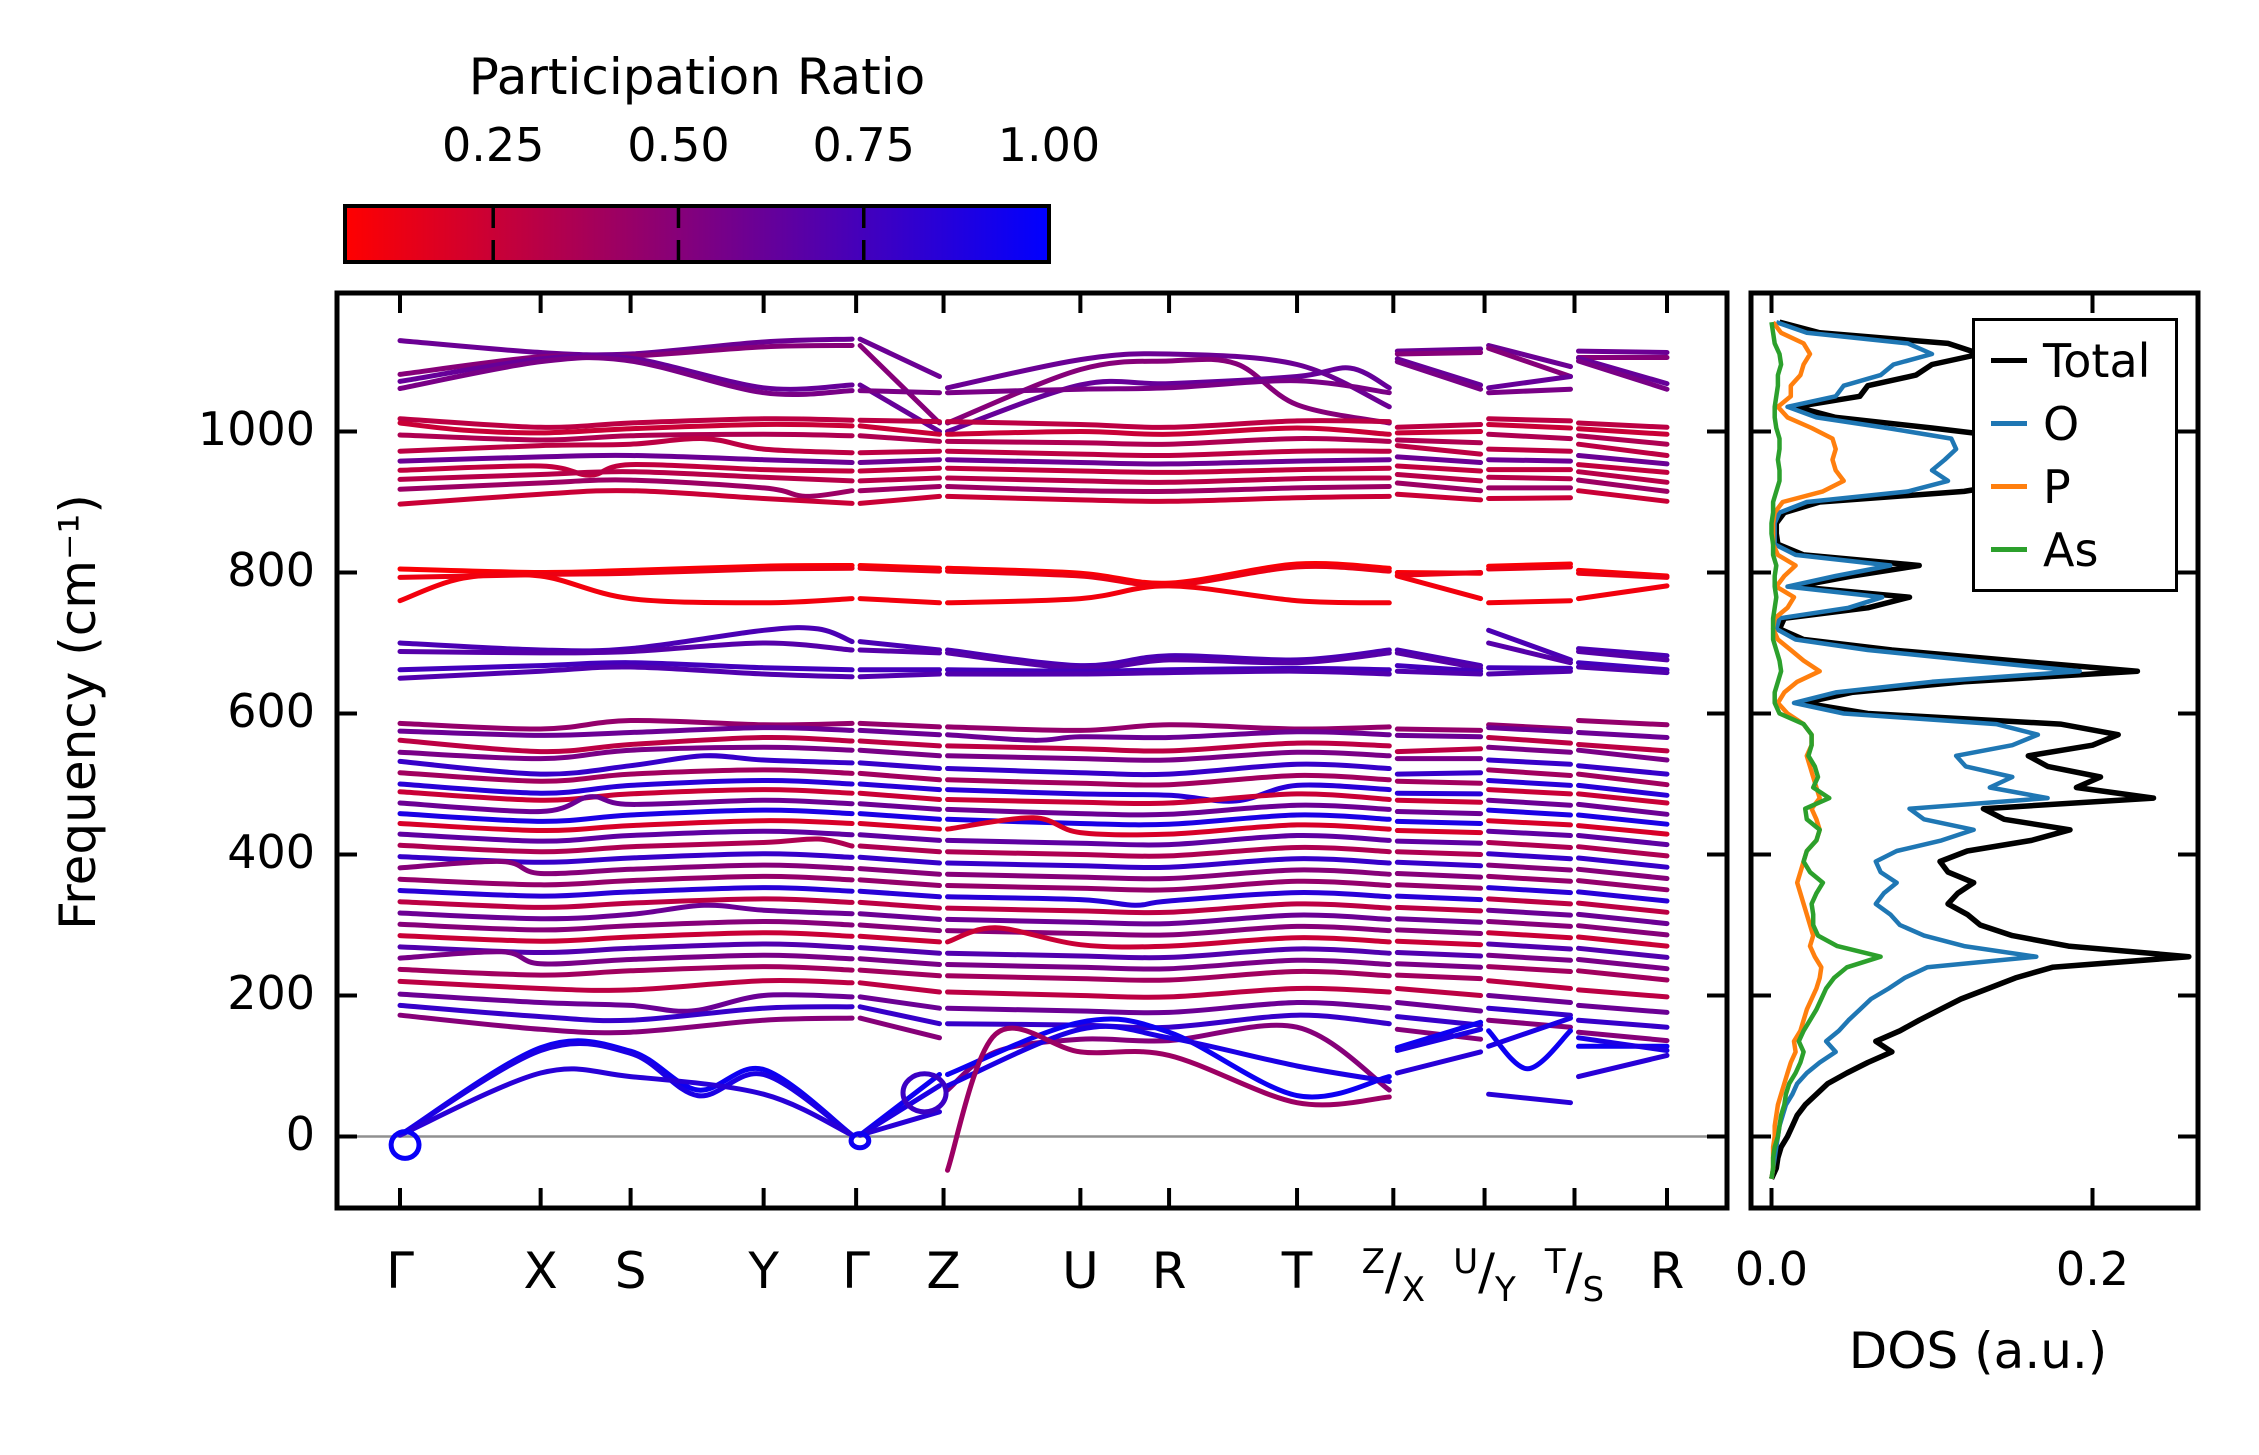 This screenshot has width=2259, height=1455. I want to click on colorbar-tick-label-3: 1.00, so click(1049, 145).